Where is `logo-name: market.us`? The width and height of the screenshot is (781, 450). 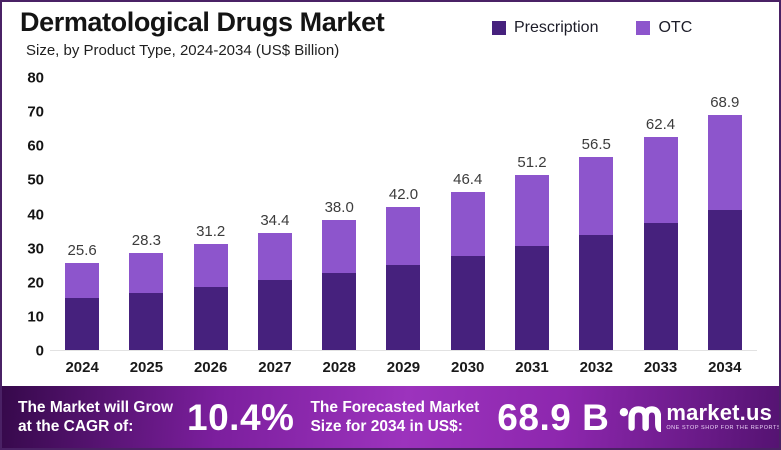
logo-name: market.us is located at coordinates (719, 413).